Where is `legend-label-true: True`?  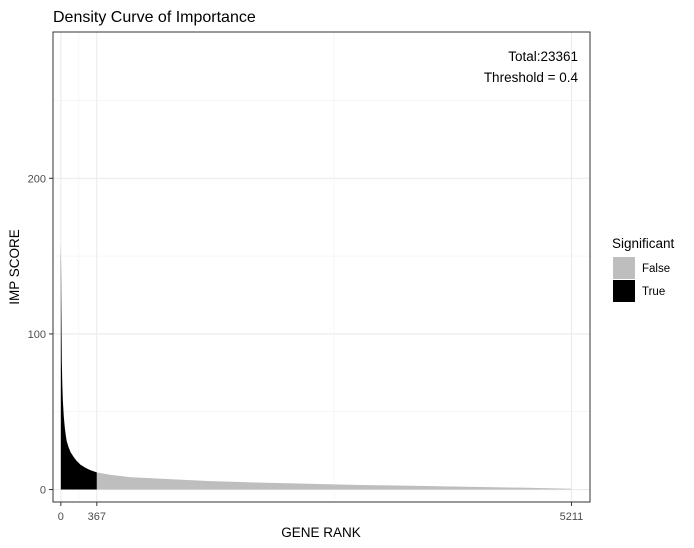
legend-label-true: True is located at coordinates (653, 292).